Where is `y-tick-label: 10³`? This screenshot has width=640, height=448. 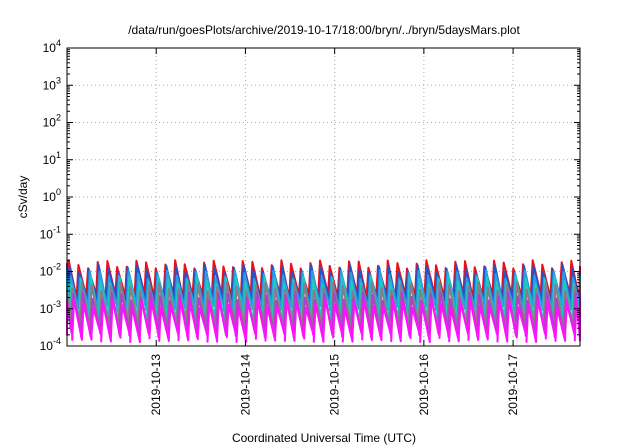
y-tick-label: 10³ is located at coordinates (52, 83).